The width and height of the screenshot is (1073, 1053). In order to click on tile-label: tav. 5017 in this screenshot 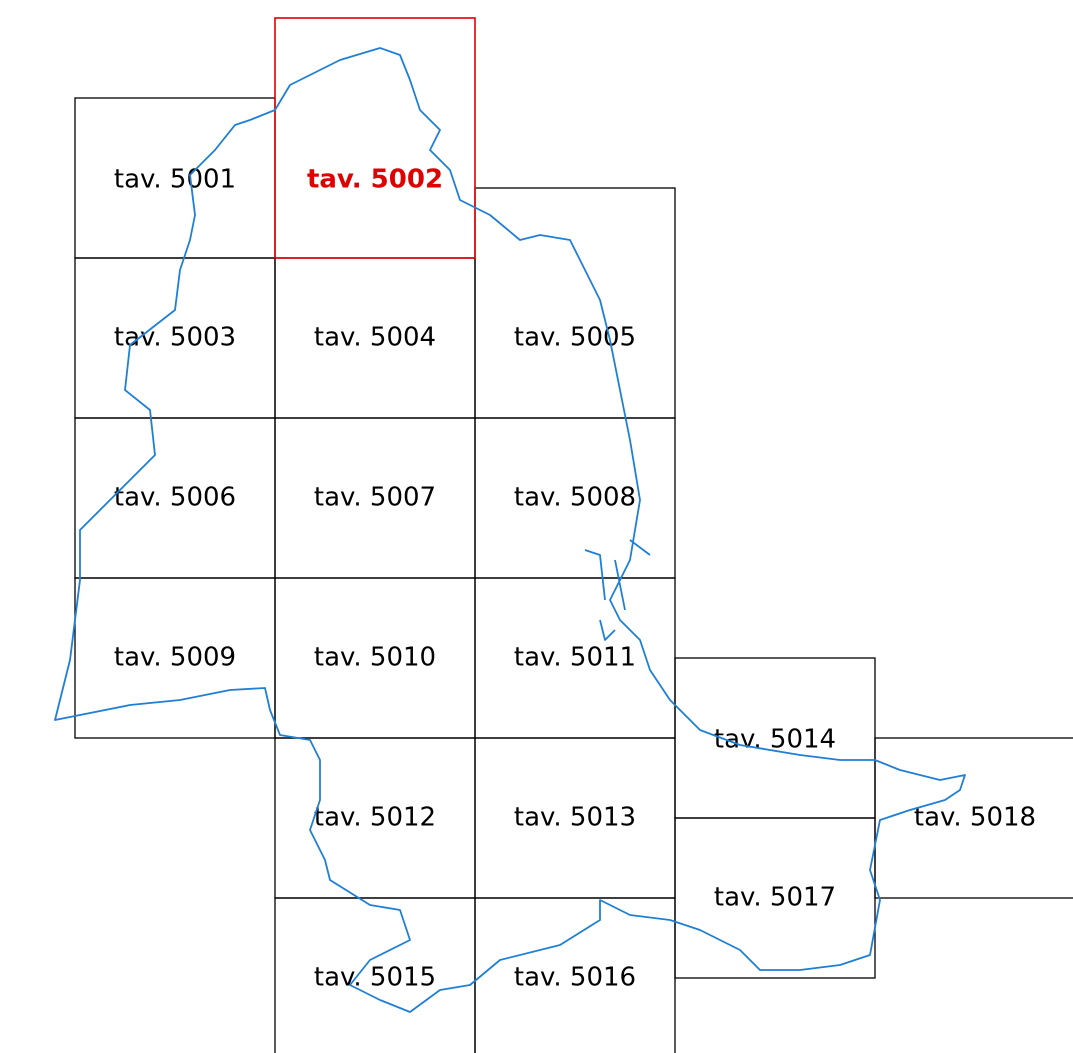, I will do `click(775, 898)`.